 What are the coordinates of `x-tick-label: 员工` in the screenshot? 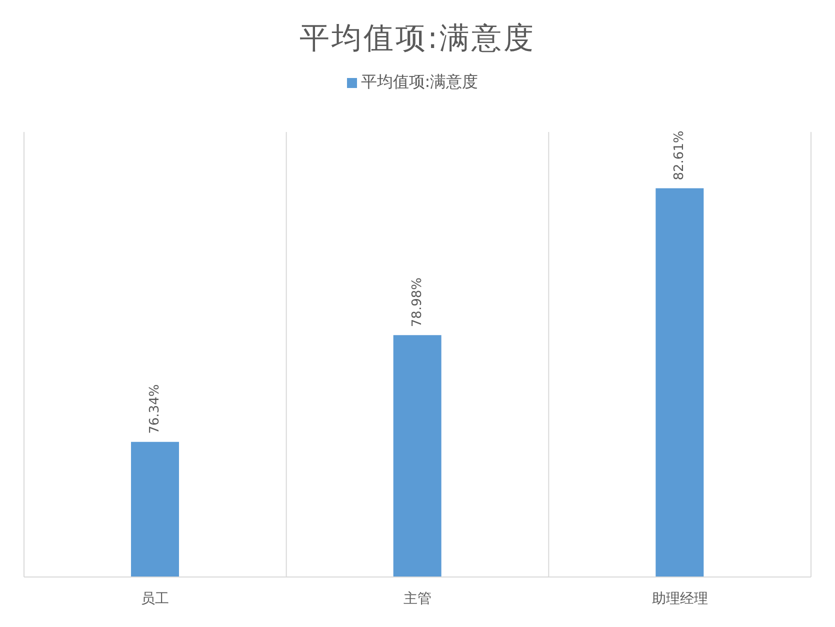 It's located at (155, 598).